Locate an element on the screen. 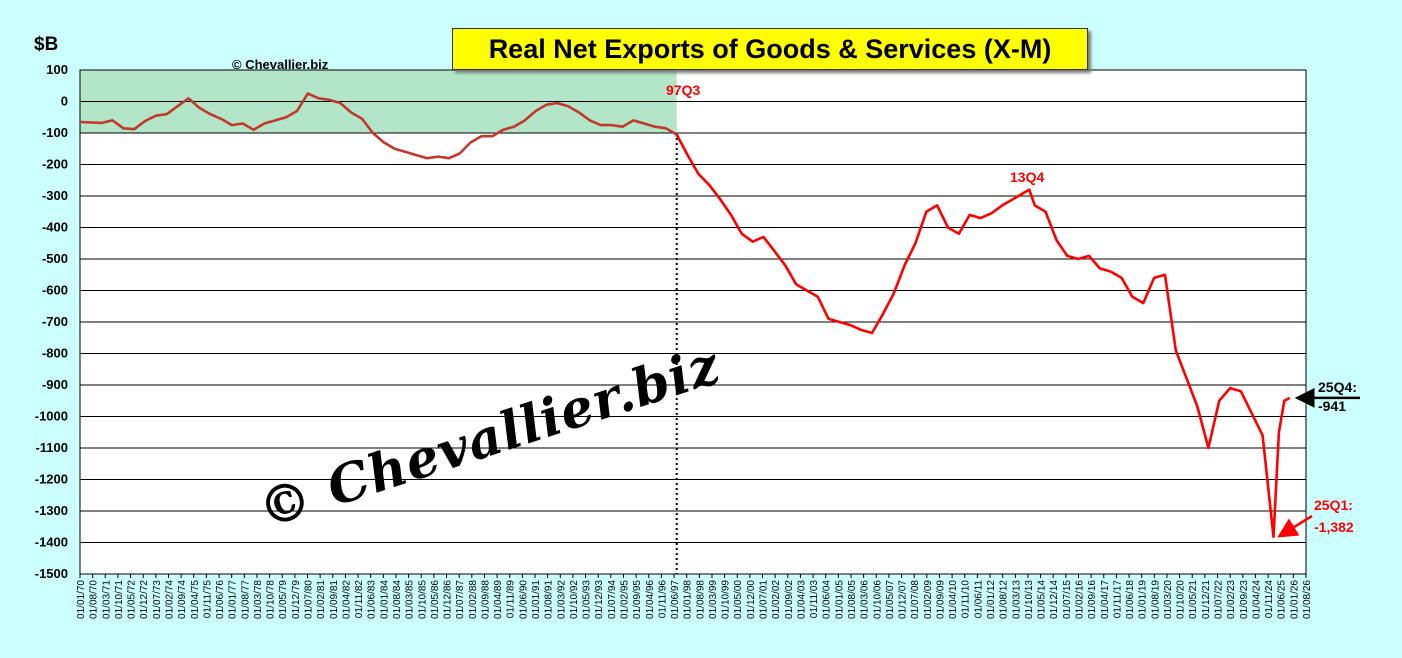 This screenshot has width=1402, height=658. x-tick-label: 01/01/05 is located at coordinates (839, 599).